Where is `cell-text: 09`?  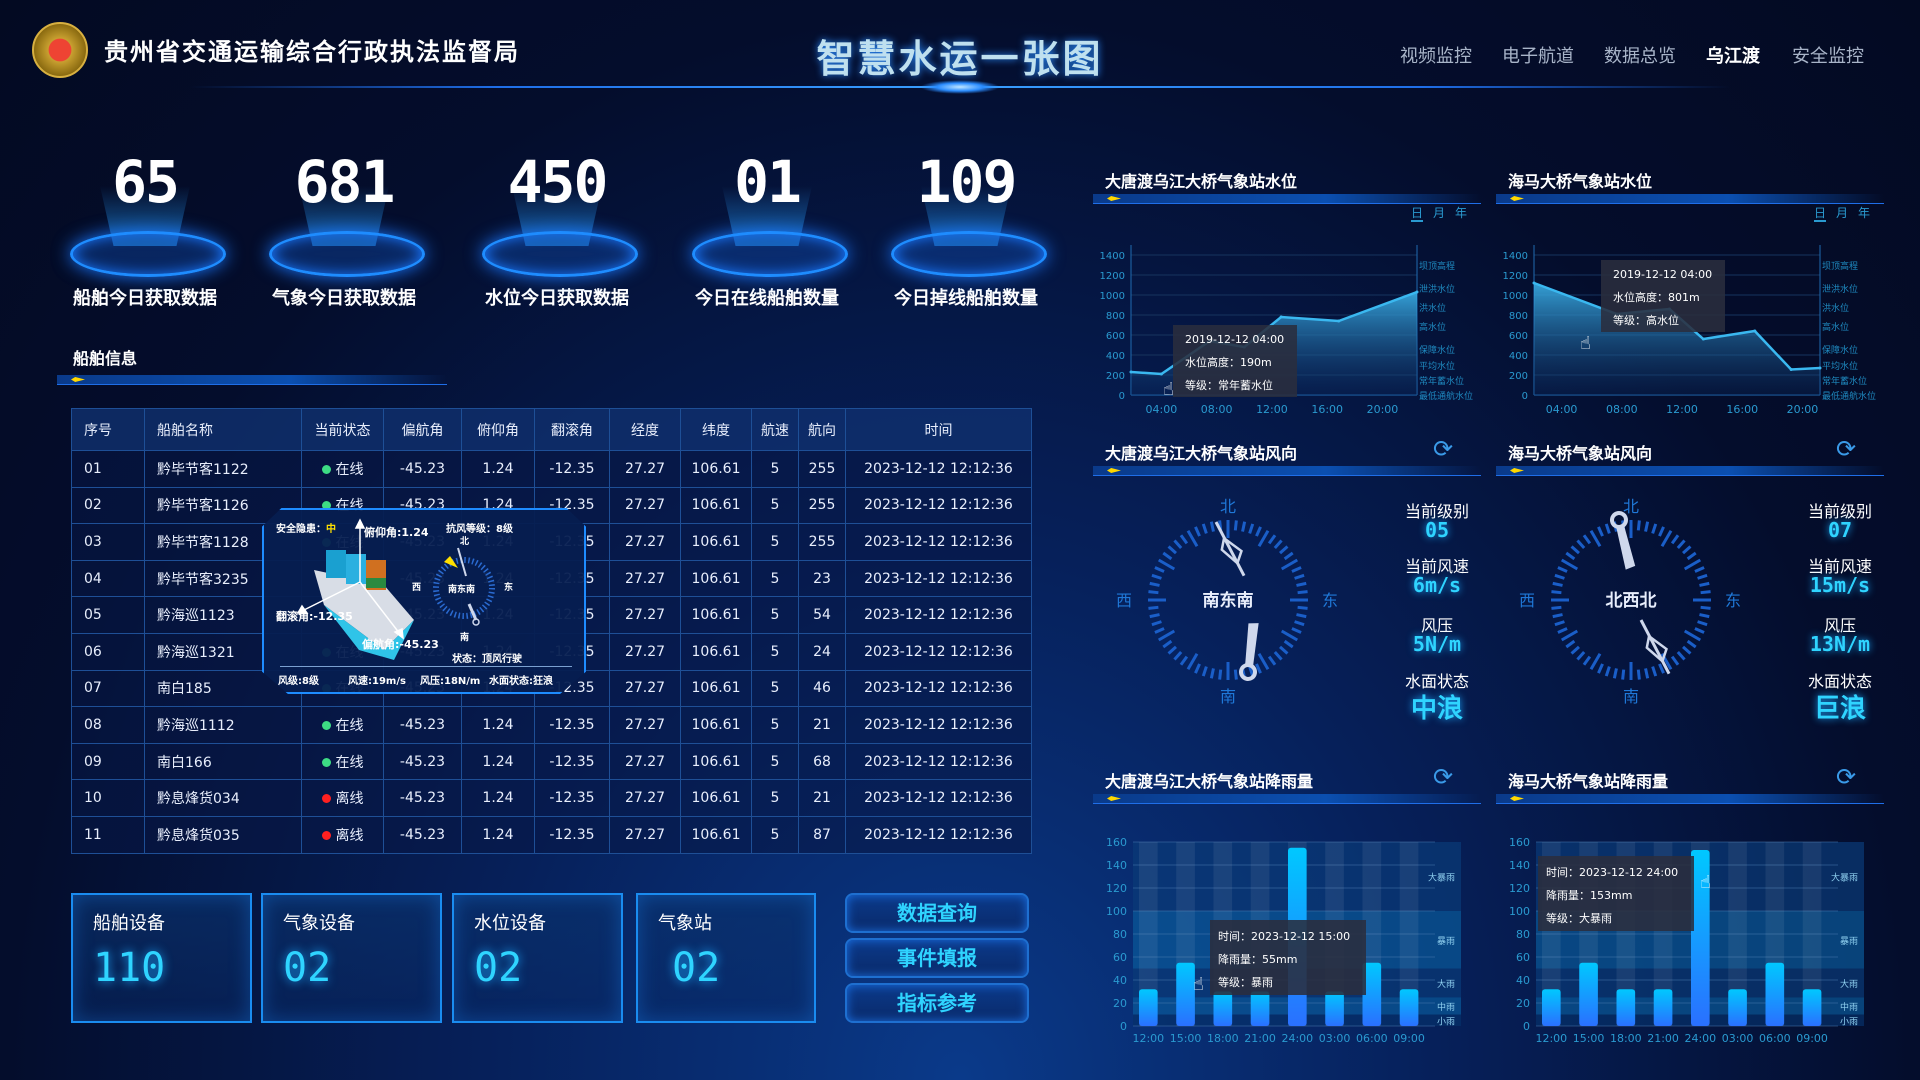 cell-text: 09 is located at coordinates (93, 761).